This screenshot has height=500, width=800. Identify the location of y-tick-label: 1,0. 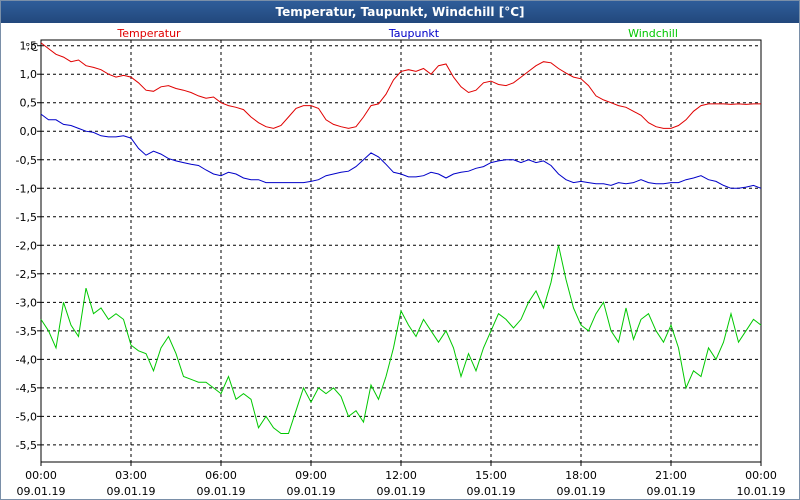
(29, 74).